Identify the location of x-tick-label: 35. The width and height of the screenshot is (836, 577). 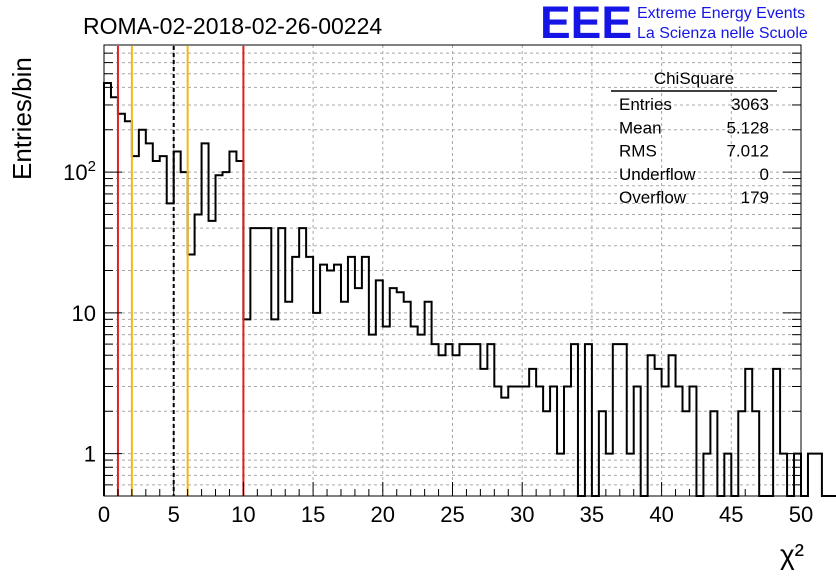
(592, 514).